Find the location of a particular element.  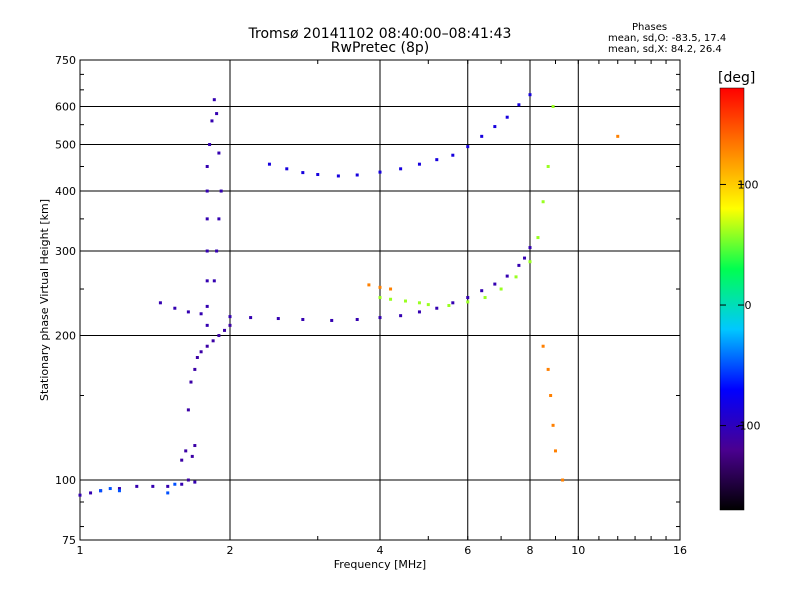

colorbar-gradient is located at coordinates (732, 299).